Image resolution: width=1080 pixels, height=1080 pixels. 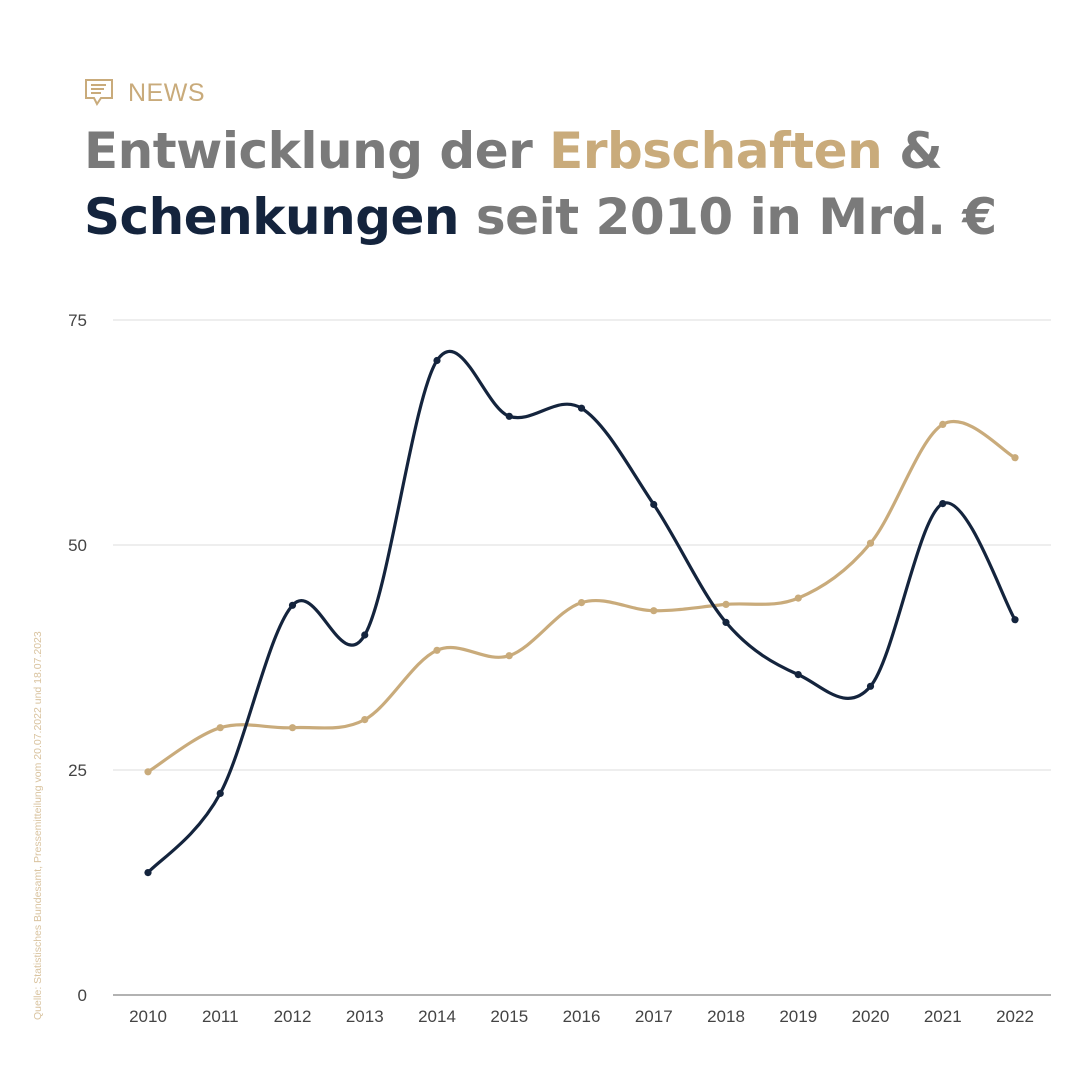 What do you see at coordinates (317, 151) in the screenshot?
I see `title-part: Entwicklung der` at bounding box center [317, 151].